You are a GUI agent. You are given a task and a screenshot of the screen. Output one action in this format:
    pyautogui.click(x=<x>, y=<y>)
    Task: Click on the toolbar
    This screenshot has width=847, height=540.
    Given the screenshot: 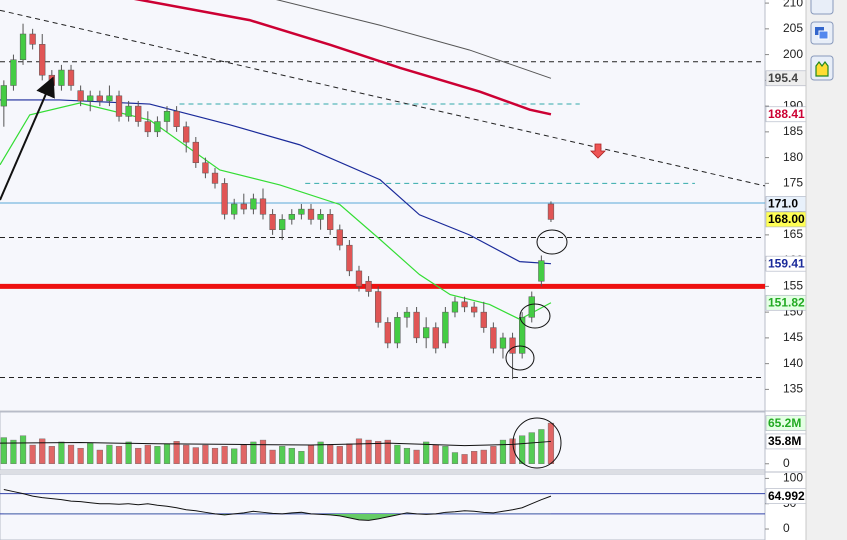 What is the action you would take?
    pyautogui.click(x=826, y=270)
    